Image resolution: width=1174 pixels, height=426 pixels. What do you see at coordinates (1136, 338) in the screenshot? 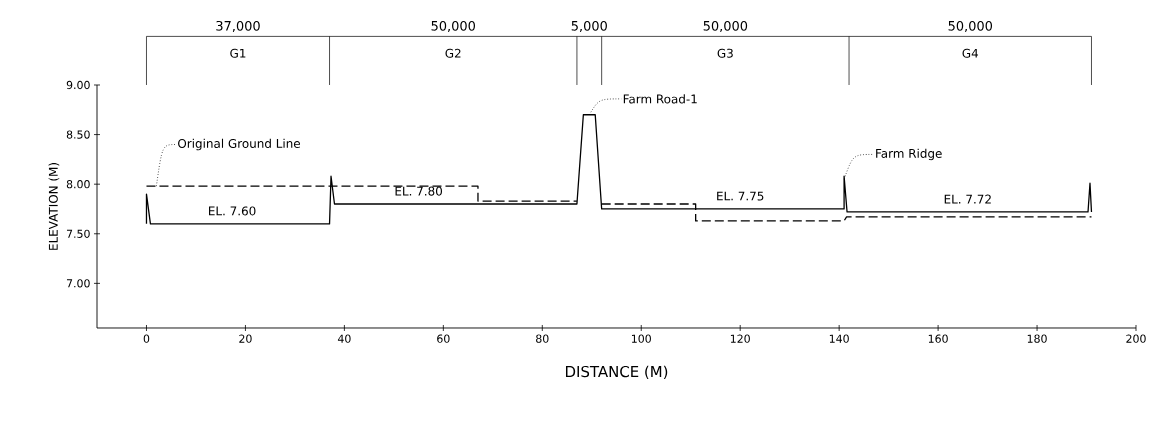
I see `x-tick-label: 200` at bounding box center [1136, 338].